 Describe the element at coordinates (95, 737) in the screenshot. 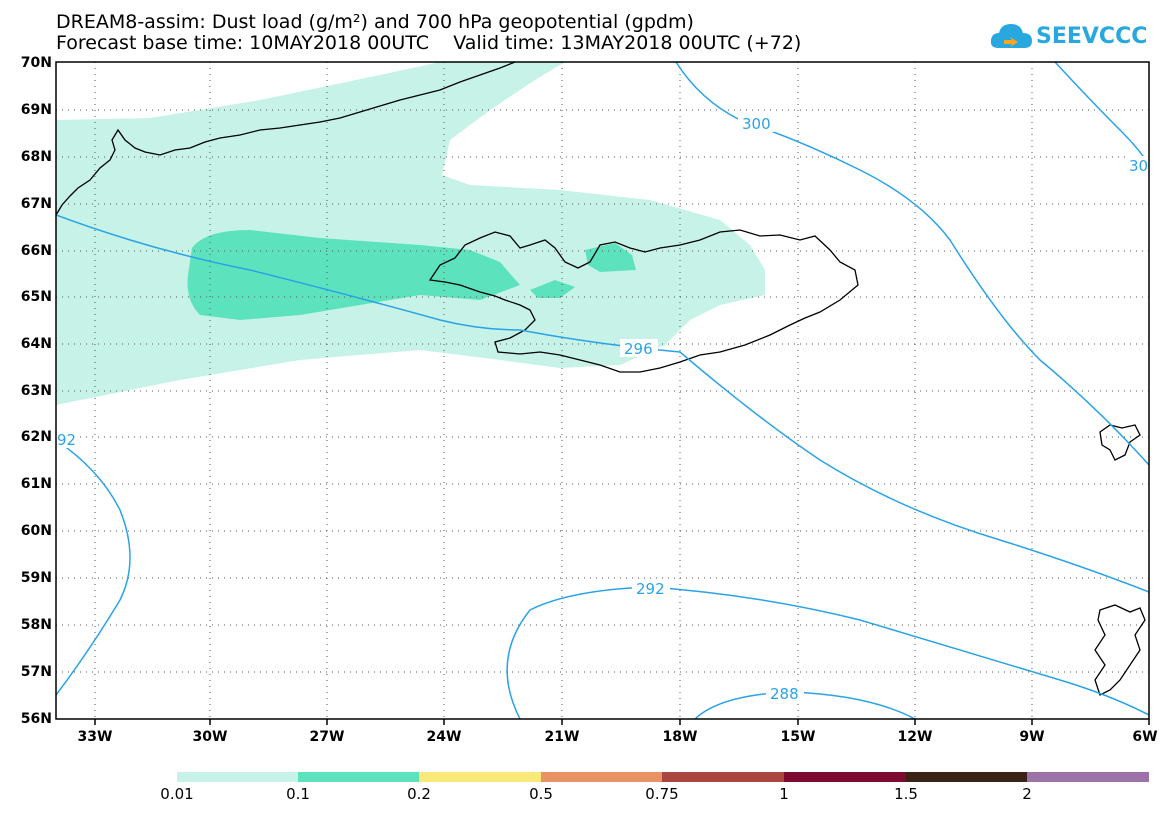

I see `lon-label: 33W` at that location.